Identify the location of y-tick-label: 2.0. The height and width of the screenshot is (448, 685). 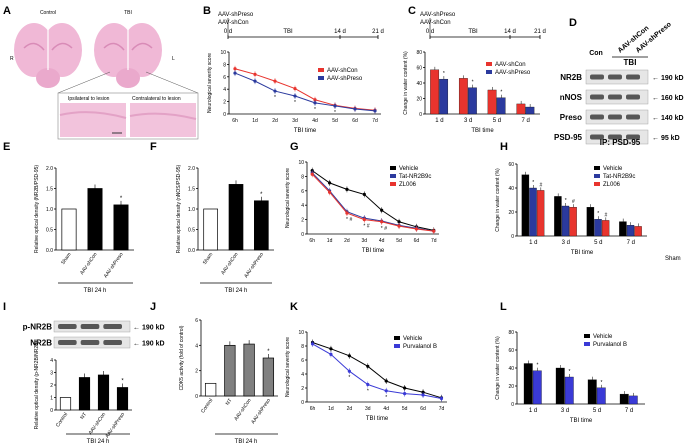
(49, 169).